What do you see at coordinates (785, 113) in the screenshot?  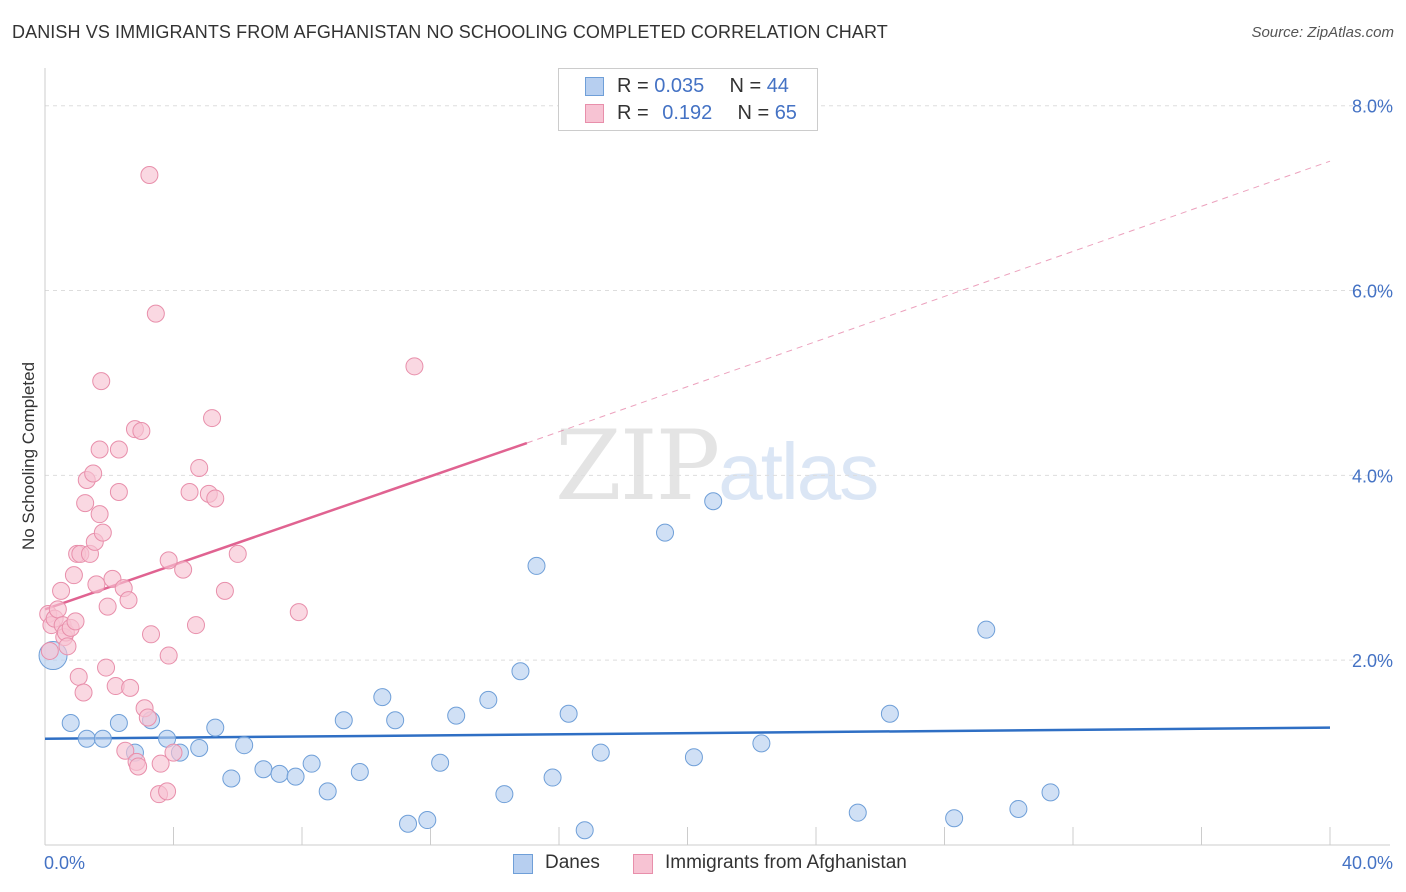 I see `legend-afghan-n-value: 65` at bounding box center [785, 113].